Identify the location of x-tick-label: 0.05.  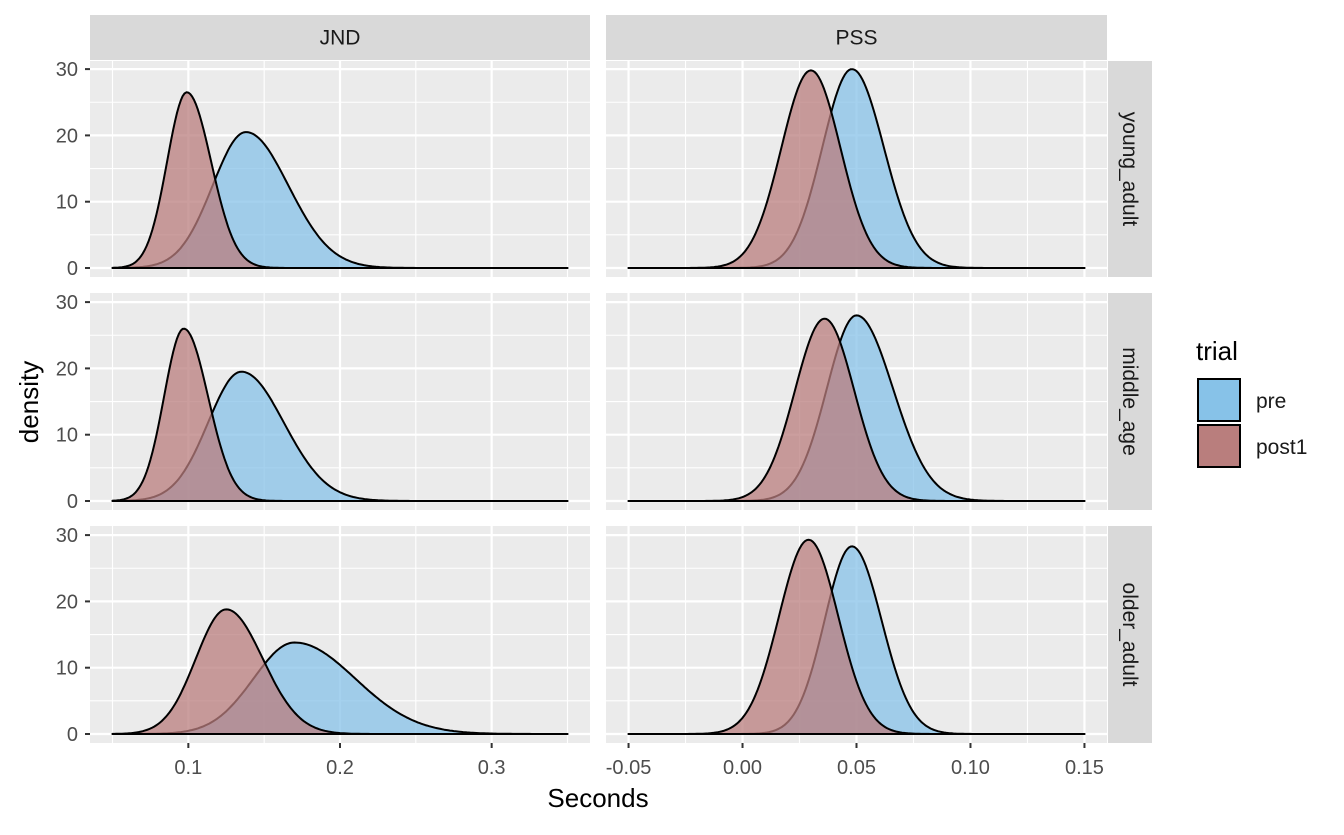
(856, 768).